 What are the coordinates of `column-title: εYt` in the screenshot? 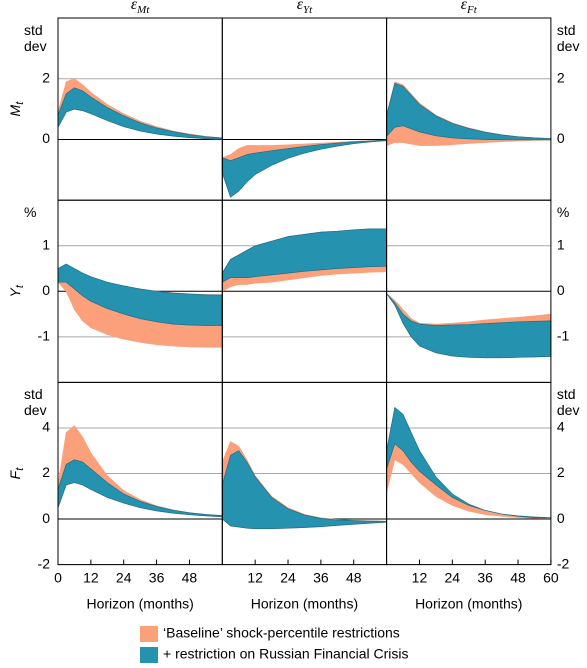 It's located at (304, 8).